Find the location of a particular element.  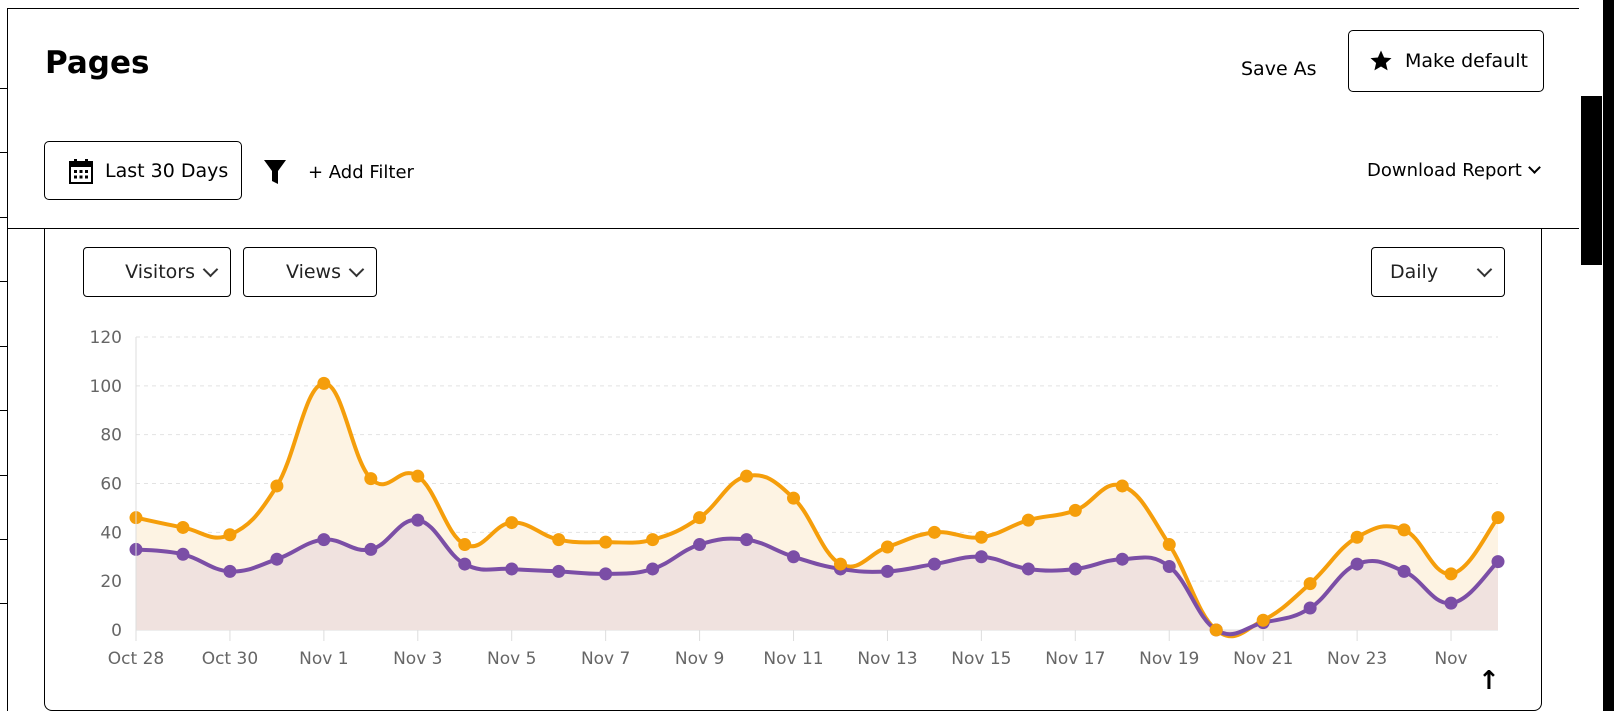

views-metric-dropdown: Views is located at coordinates (310, 272).